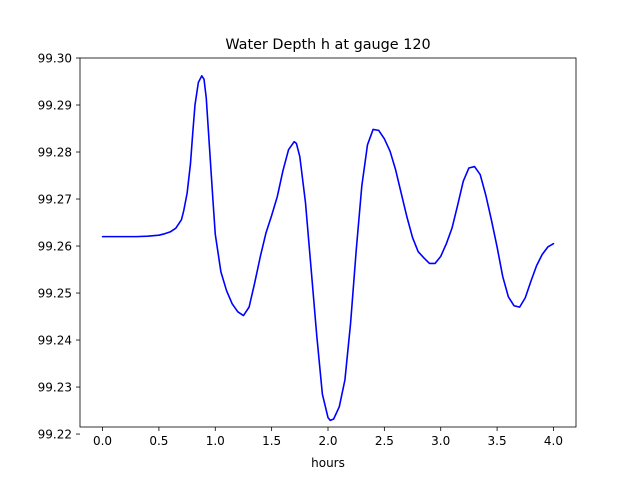 Image resolution: width=640 pixels, height=484 pixels. I want to click on x-tick-label: 2.0, so click(327, 441).